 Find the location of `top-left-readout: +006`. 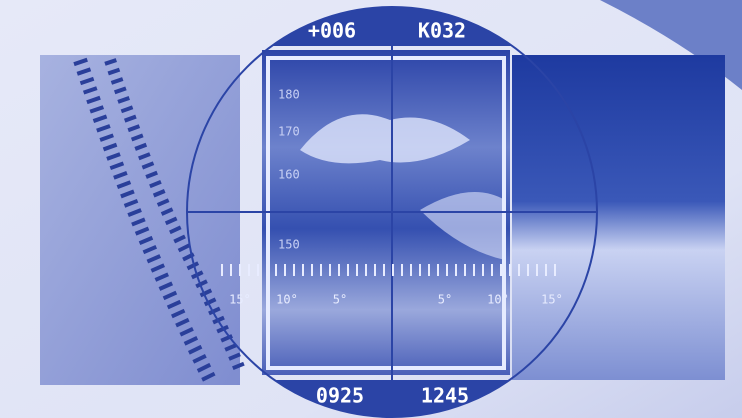

top-left-readout: +006 is located at coordinates (332, 31).